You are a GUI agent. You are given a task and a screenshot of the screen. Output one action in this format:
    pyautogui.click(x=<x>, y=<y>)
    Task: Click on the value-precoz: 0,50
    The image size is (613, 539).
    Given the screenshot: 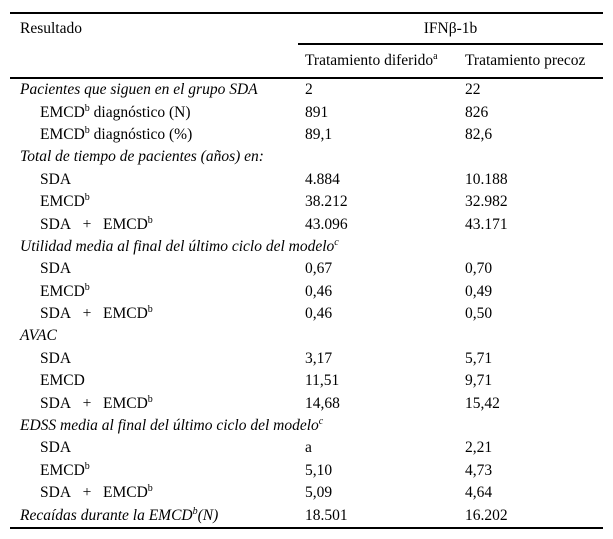 What is the action you would take?
    pyautogui.click(x=479, y=314)
    